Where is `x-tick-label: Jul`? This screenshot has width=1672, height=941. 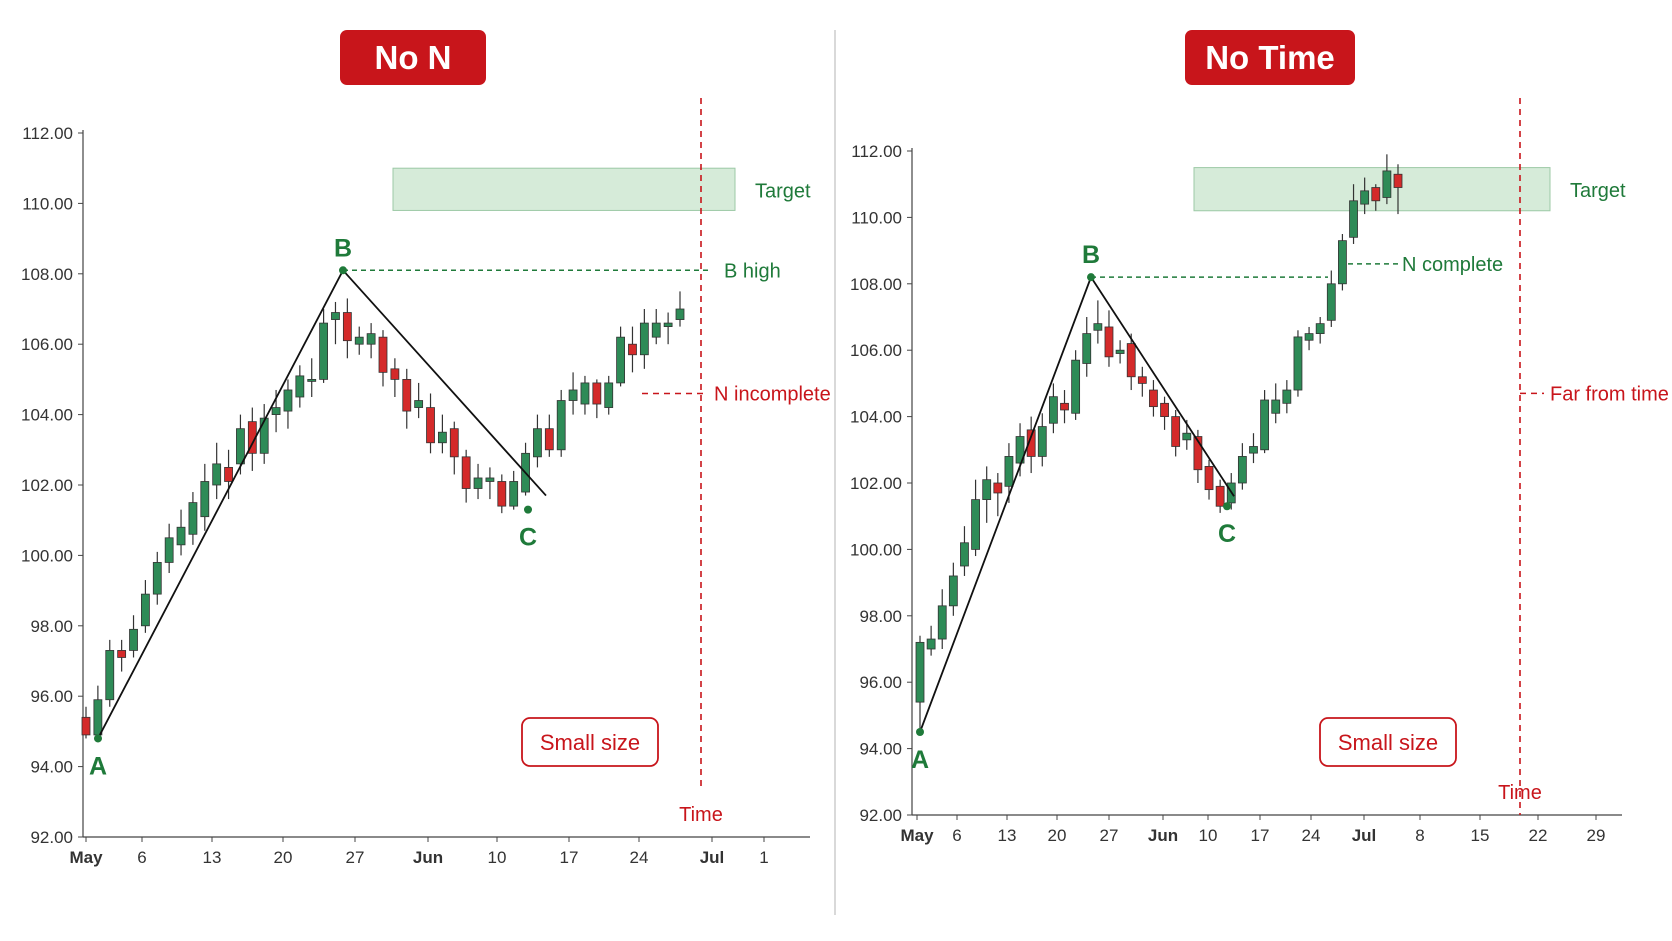 x-tick-label: Jul is located at coordinates (1364, 835).